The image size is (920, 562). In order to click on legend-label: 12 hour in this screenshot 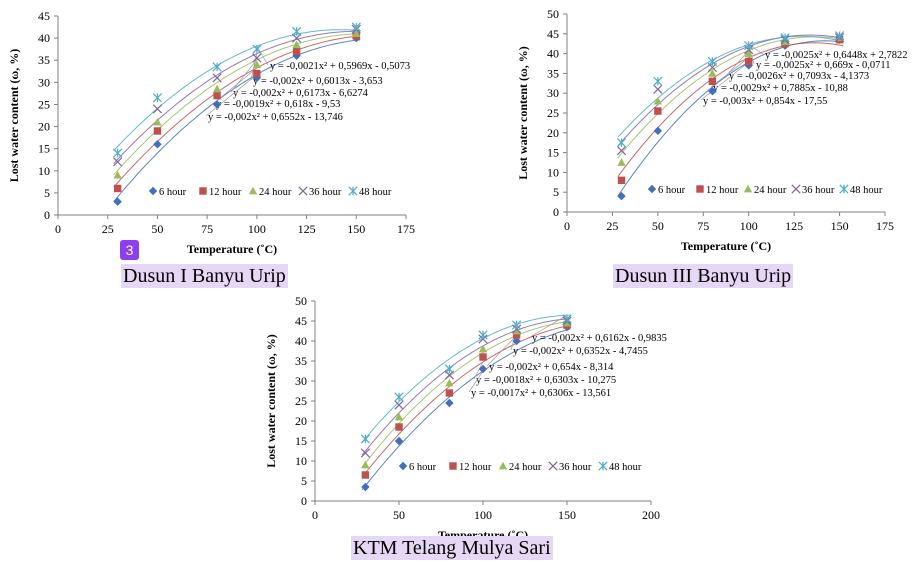, I will do `click(475, 467)`.